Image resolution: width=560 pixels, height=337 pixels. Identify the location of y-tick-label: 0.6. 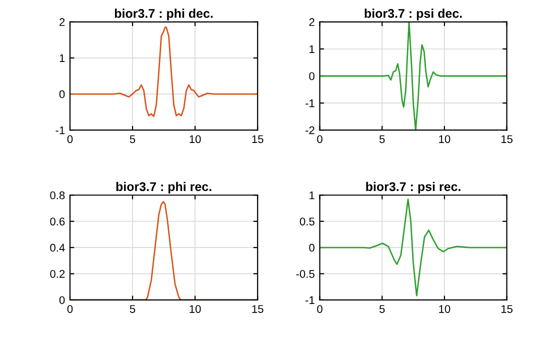
(57, 222).